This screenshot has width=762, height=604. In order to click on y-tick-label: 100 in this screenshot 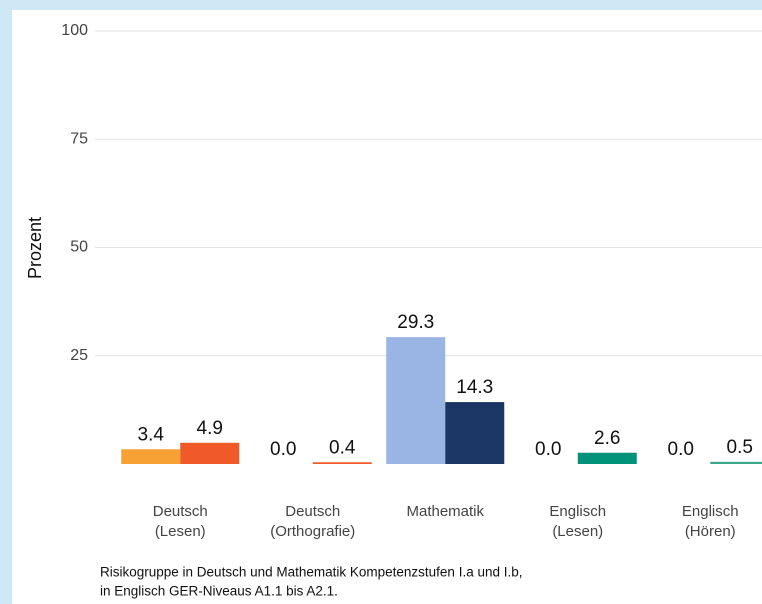, I will do `click(74, 30)`.